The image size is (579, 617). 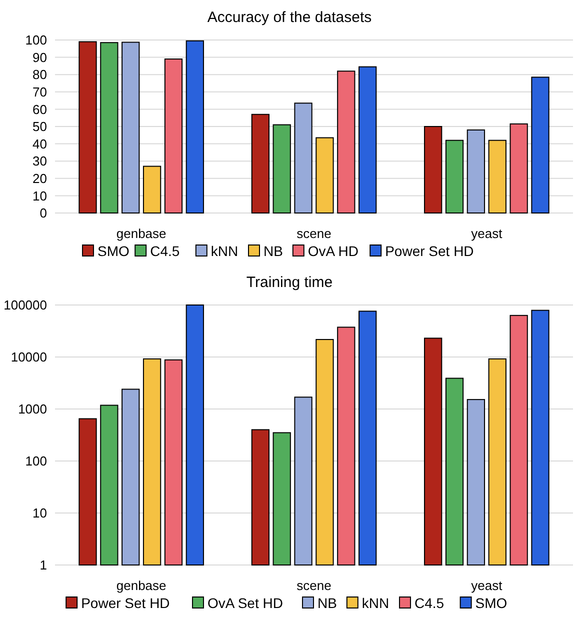 What do you see at coordinates (245, 602) in the screenshot?
I see `legend-label: OvA Set HD` at bounding box center [245, 602].